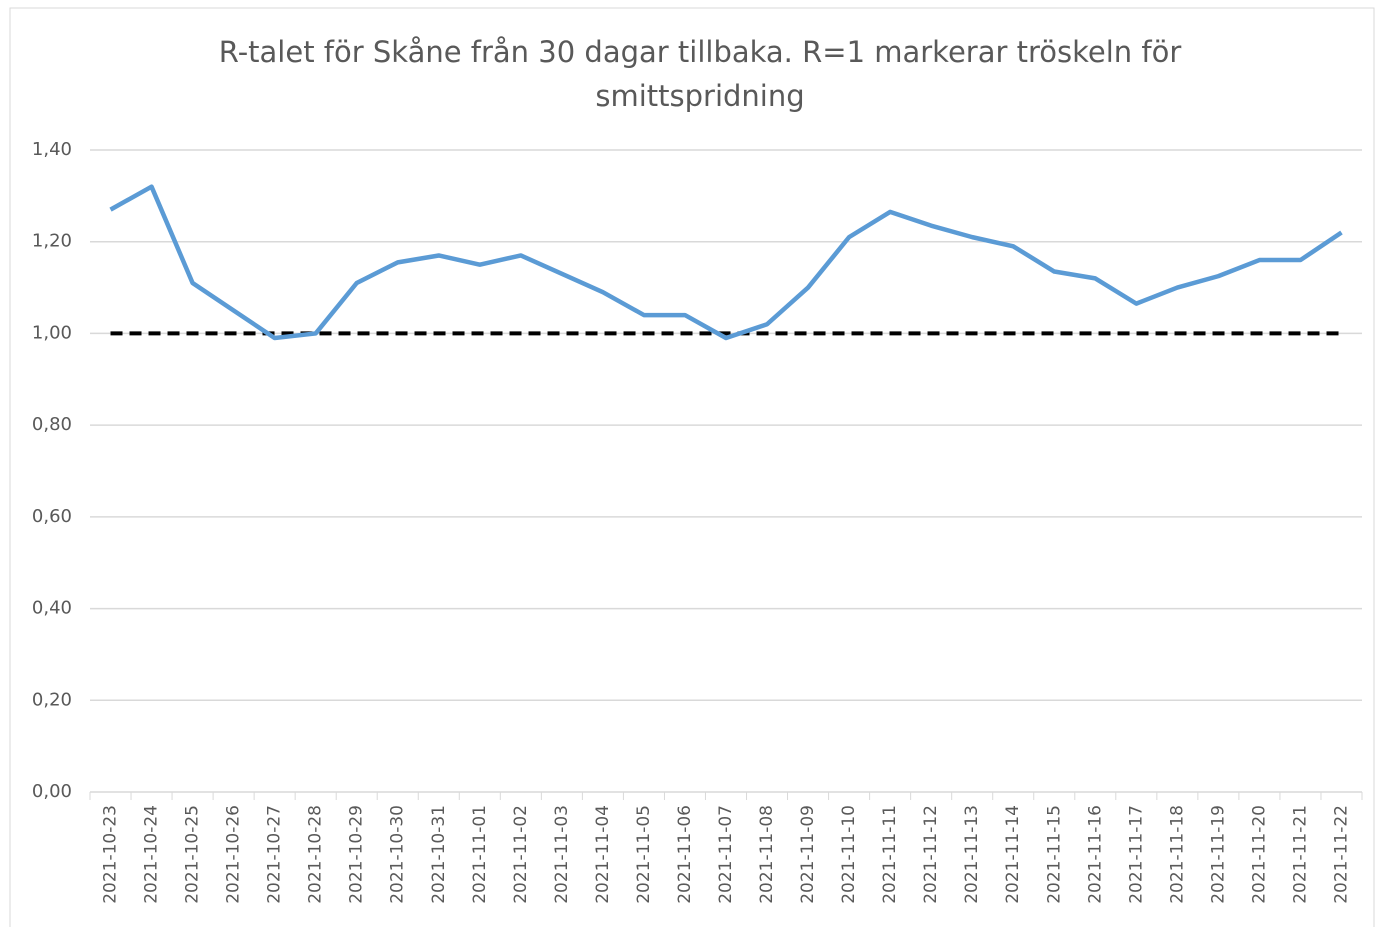 The width and height of the screenshot is (1376, 927). I want to click on x-tick-label: 2021-11-08, so click(767, 854).